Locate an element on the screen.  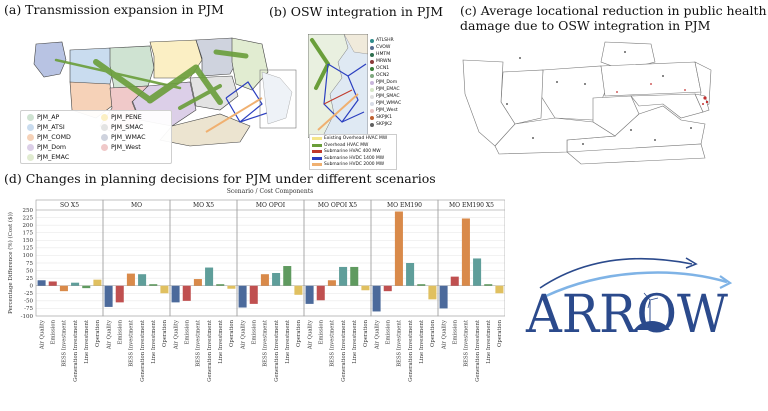
legend-item: Existing Overhead HVAC MW is located at coordinates (349, 138).